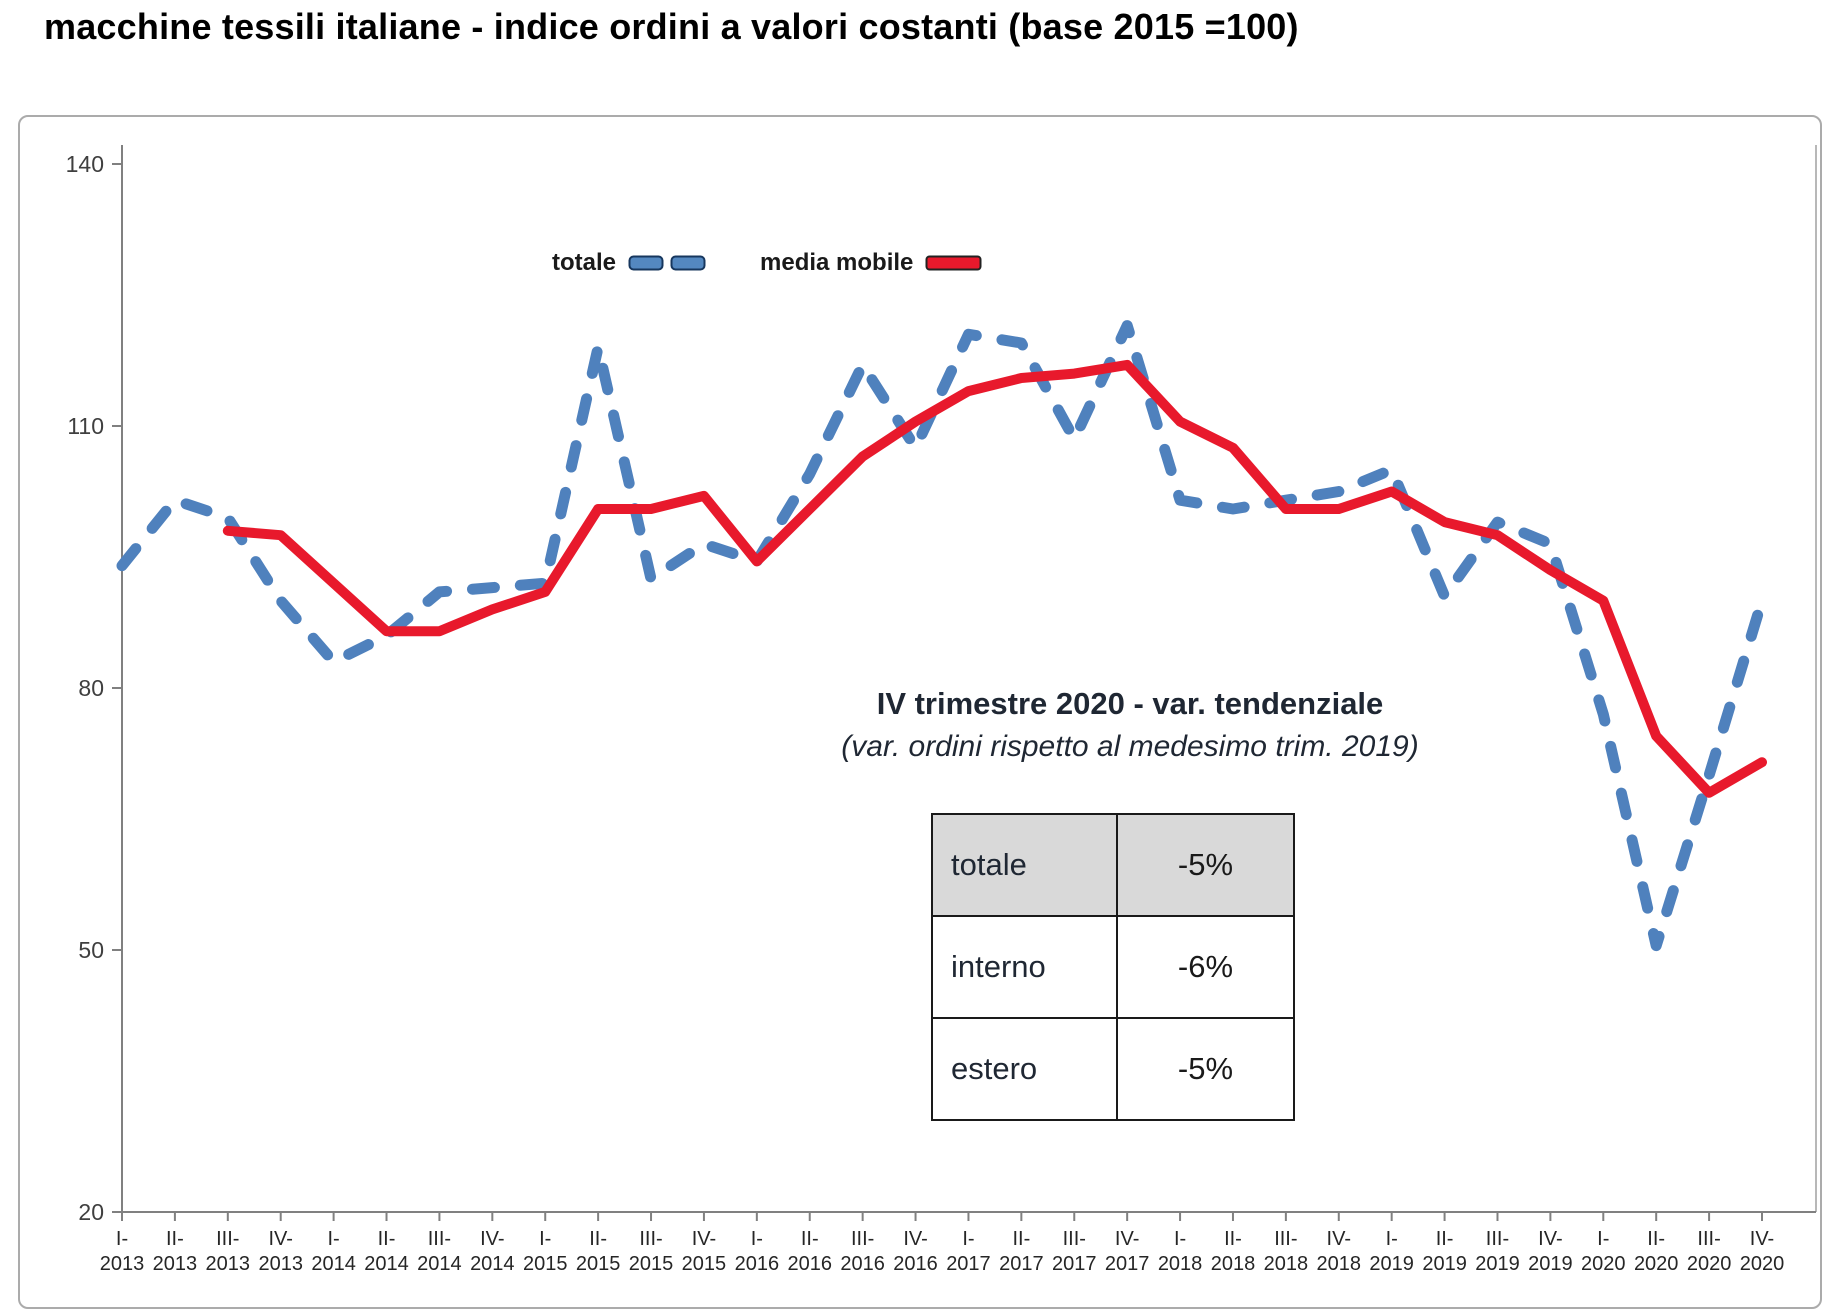 The width and height of the screenshot is (1840, 1314). What do you see at coordinates (85, 164) in the screenshot?
I see `y-tick-label: 140` at bounding box center [85, 164].